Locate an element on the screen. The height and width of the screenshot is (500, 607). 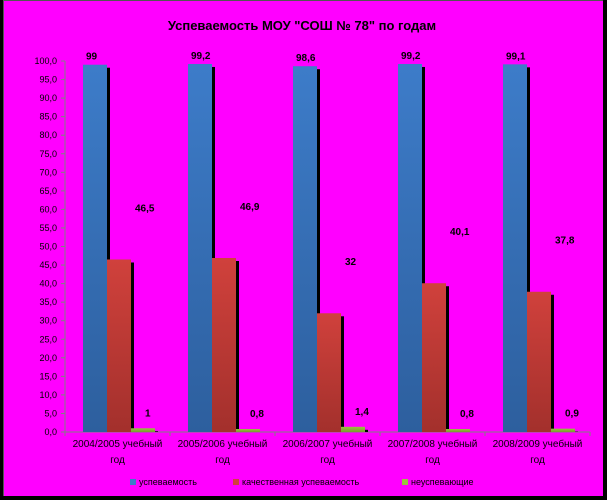
y-tick-label: 55,0 is located at coordinates (48, 228).